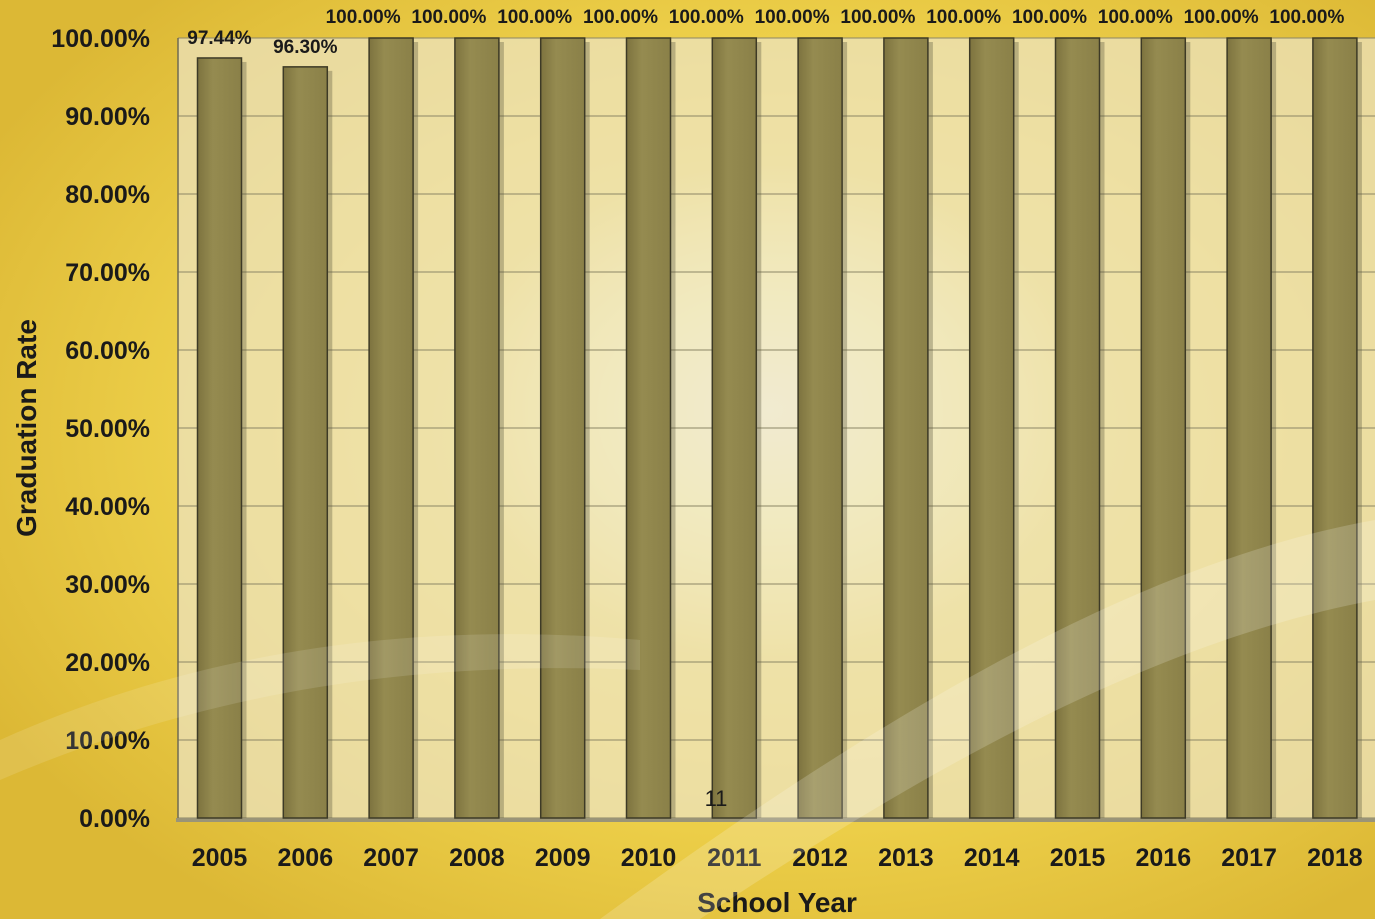 The image size is (1375, 924). I want to click on bar-2017, so click(1249, 428).